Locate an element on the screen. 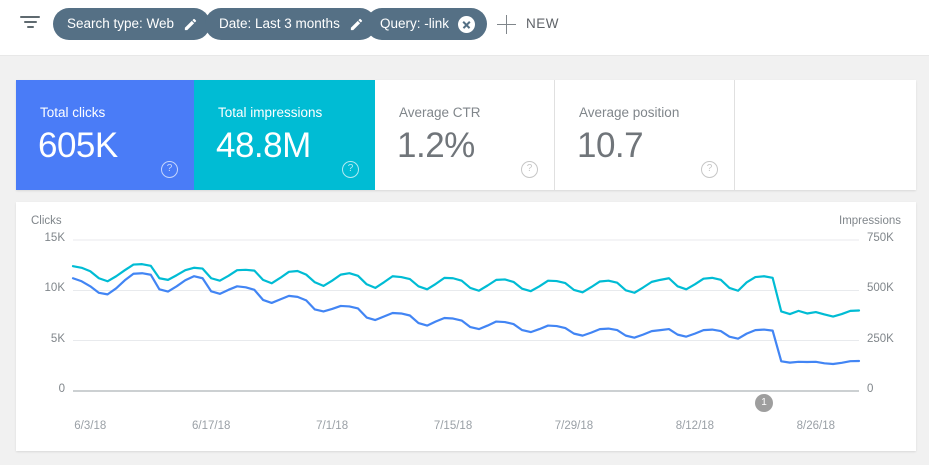 This screenshot has height=465, width=929. filter-chip-query-label: Query: -link is located at coordinates (415, 24).